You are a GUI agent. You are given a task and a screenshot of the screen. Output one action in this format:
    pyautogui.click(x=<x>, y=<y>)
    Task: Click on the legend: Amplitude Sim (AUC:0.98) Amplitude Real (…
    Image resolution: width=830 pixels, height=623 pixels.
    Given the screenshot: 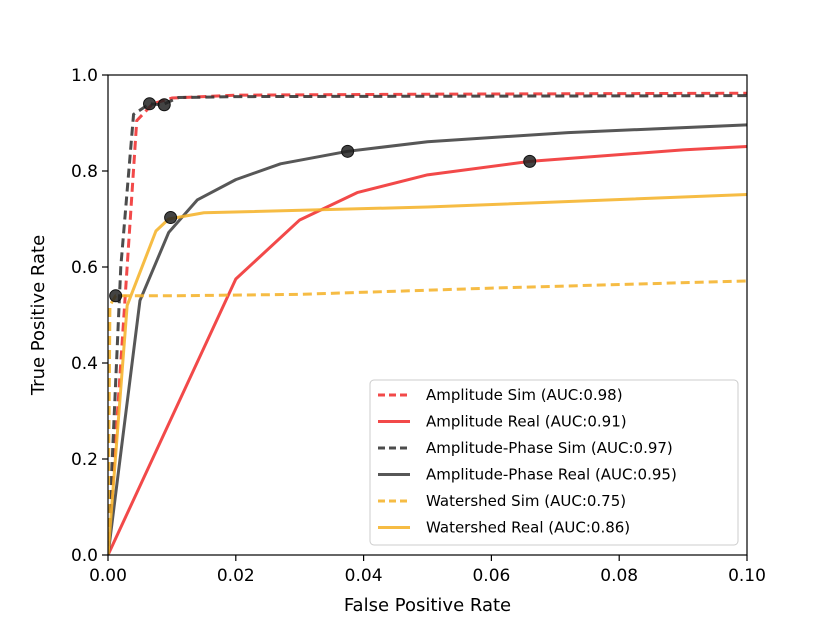 What is the action you would take?
    pyautogui.click(x=554, y=462)
    